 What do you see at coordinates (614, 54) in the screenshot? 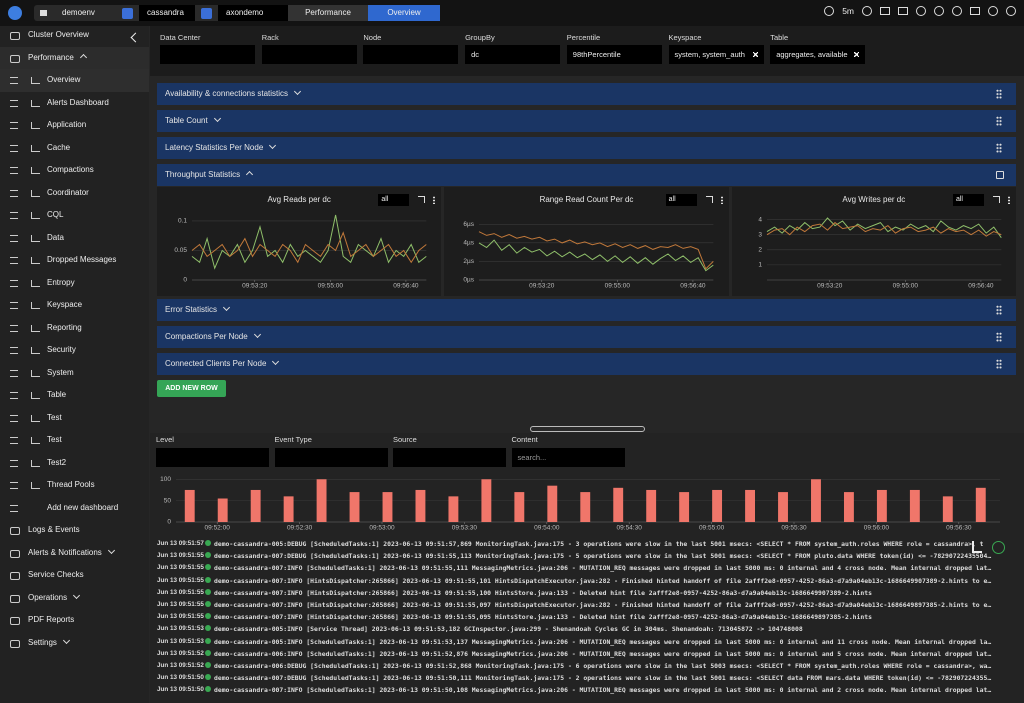
I see `filter-input: 98thPercentile` at bounding box center [614, 54].